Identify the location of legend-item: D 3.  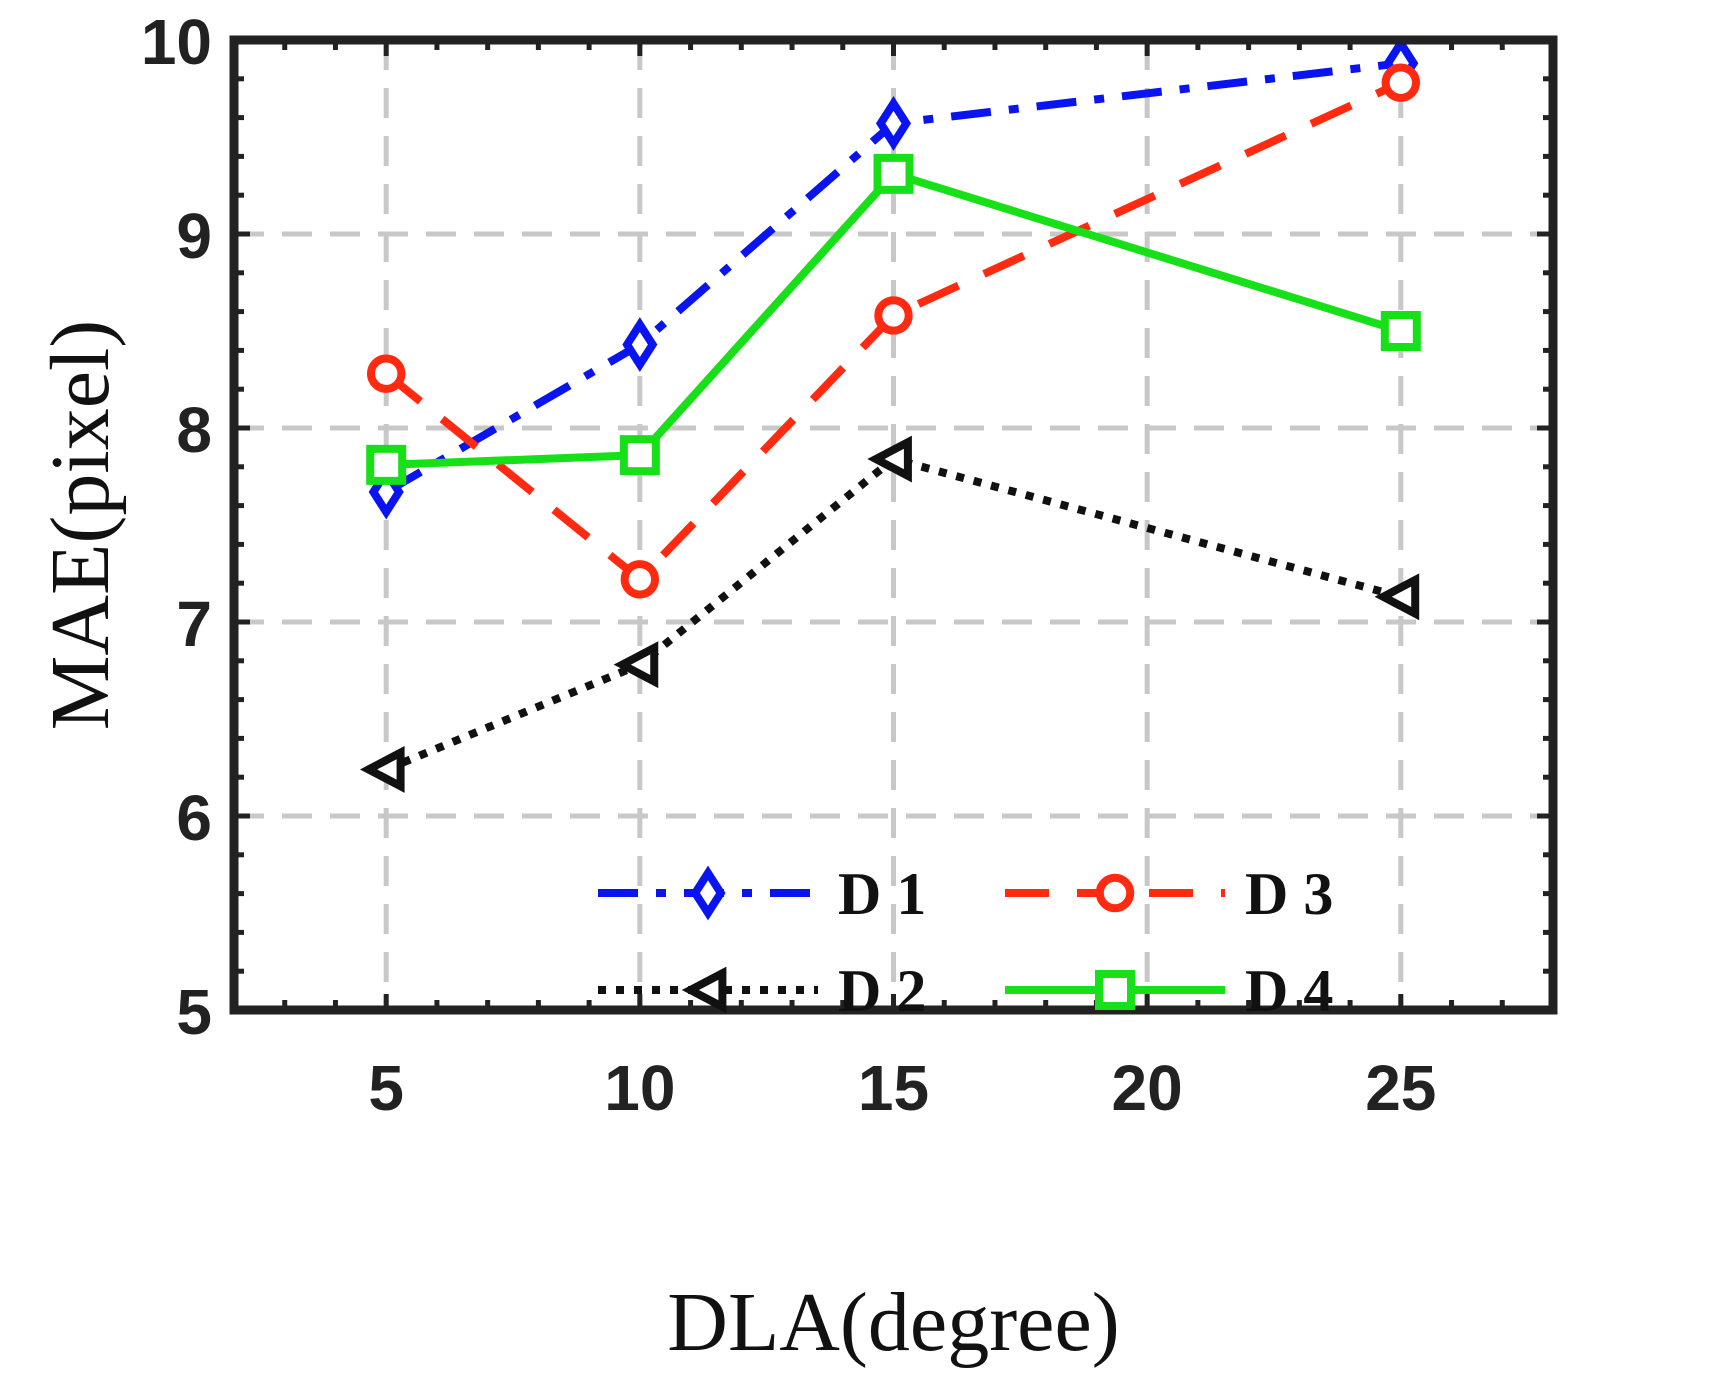
(1169, 894).